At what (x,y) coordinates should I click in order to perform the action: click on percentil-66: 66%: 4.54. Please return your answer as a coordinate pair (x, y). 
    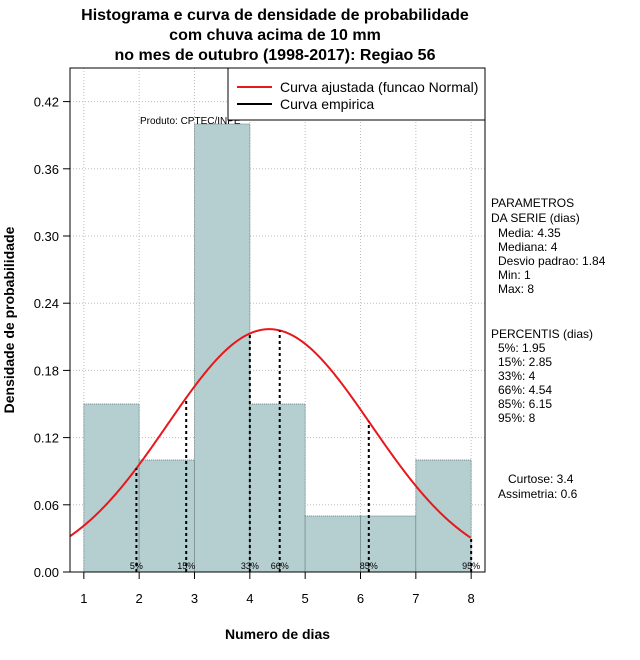
    Looking at the image, I should click on (525, 390).